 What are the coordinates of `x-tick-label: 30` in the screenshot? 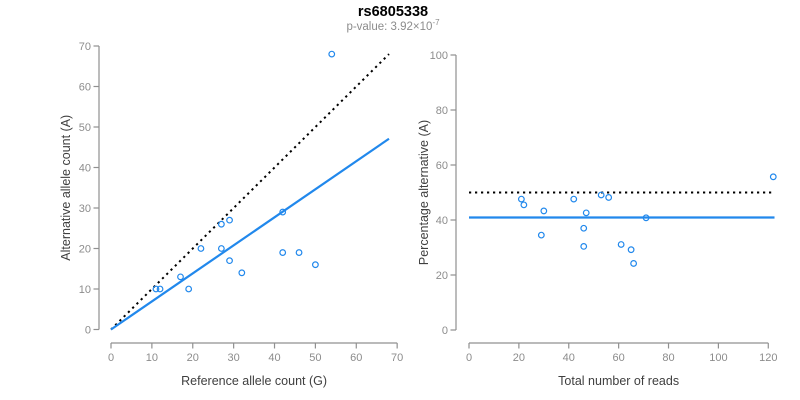 It's located at (234, 358).